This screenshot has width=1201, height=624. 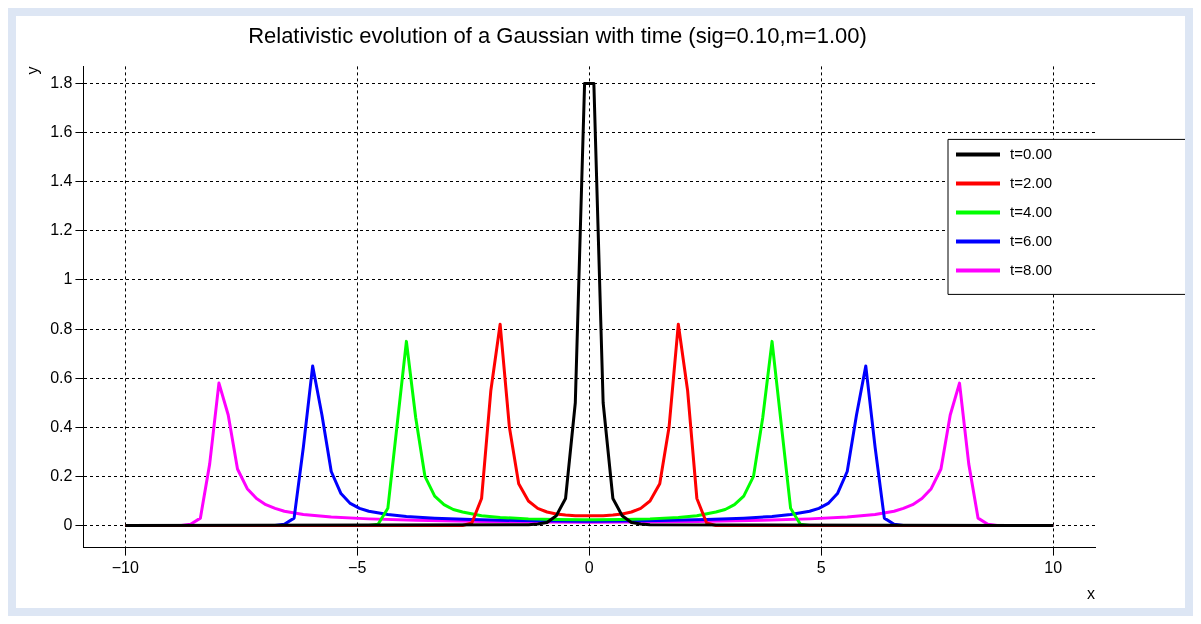 I want to click on x-tick-label: 5, so click(x=821, y=567).